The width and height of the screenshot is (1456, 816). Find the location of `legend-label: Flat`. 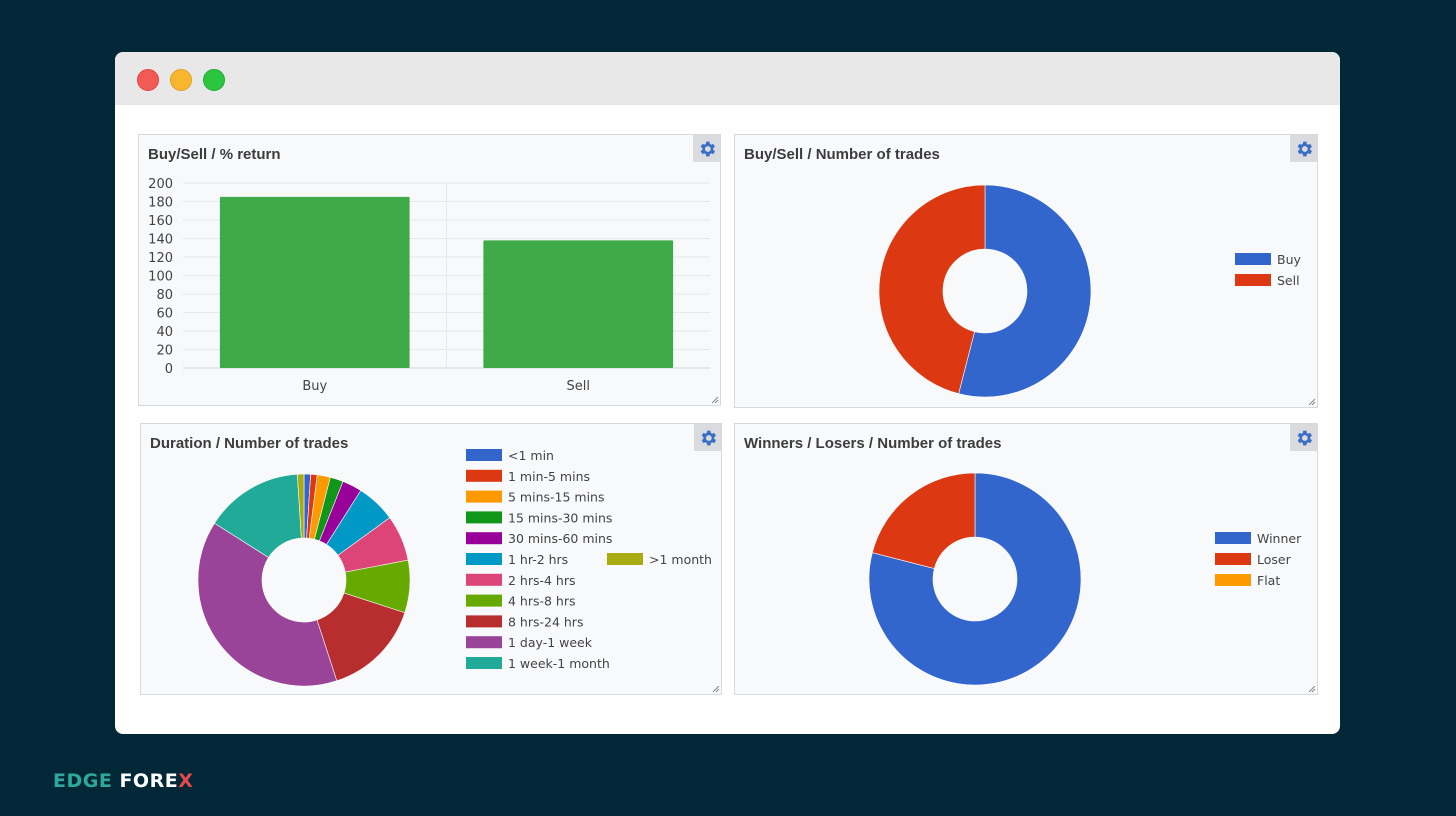

legend-label: Flat is located at coordinates (1268, 580).